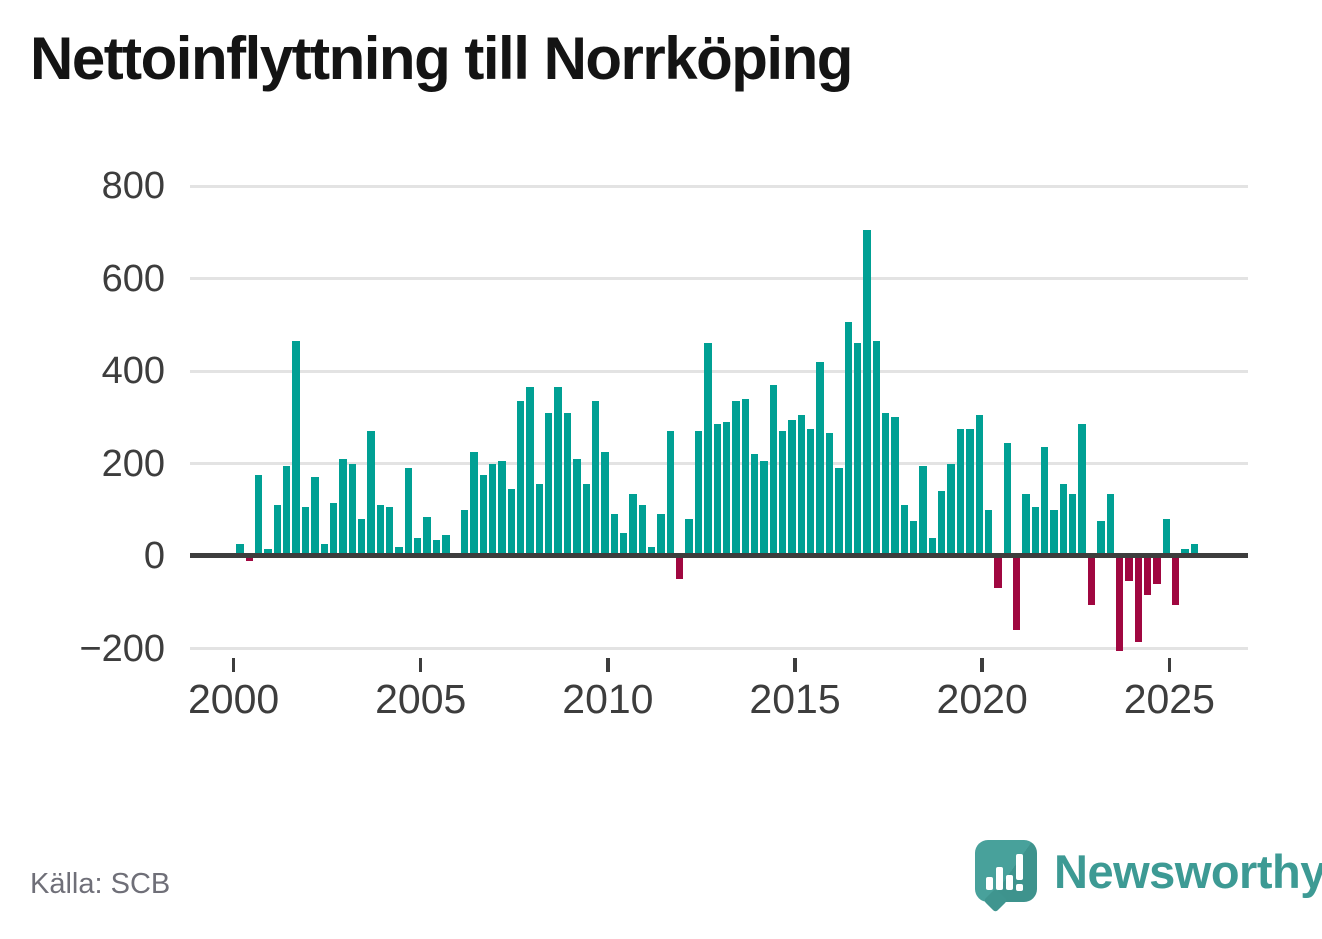 The height and width of the screenshot is (939, 1322). What do you see at coordinates (642, 530) in the screenshot?
I see `bar-2010-q4` at bounding box center [642, 530].